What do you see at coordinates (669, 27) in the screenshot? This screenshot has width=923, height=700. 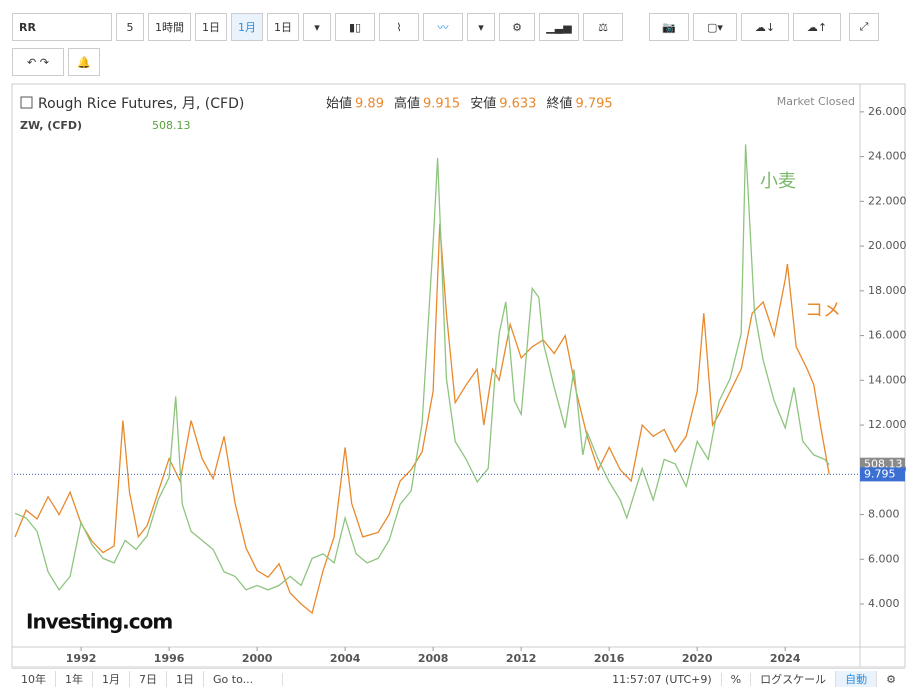 I see `camera-button: 📷` at bounding box center [669, 27].